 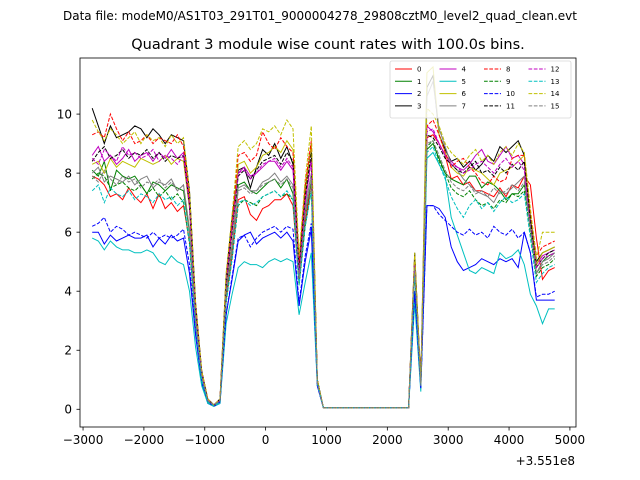 What do you see at coordinates (68, 292) in the screenshot?
I see `y-tick-label: 4` at bounding box center [68, 292].